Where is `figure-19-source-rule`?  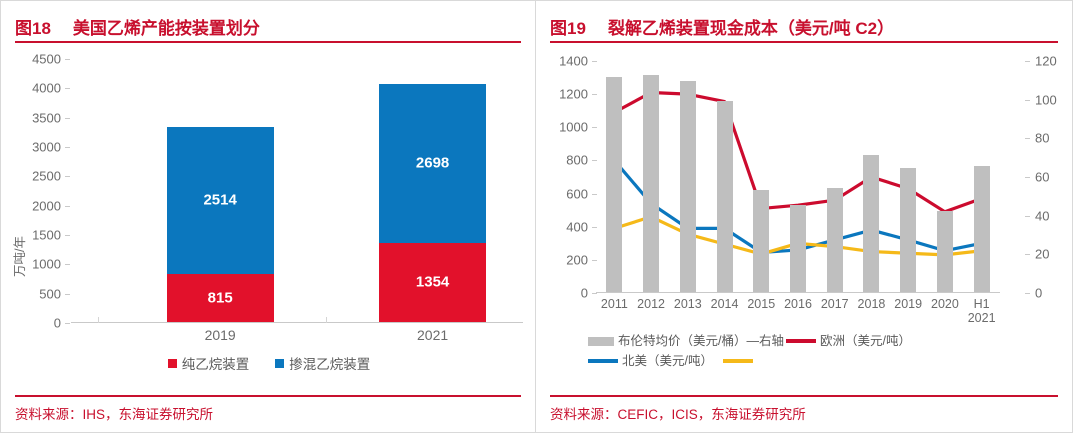
figure-19-source-rule is located at coordinates (804, 396).